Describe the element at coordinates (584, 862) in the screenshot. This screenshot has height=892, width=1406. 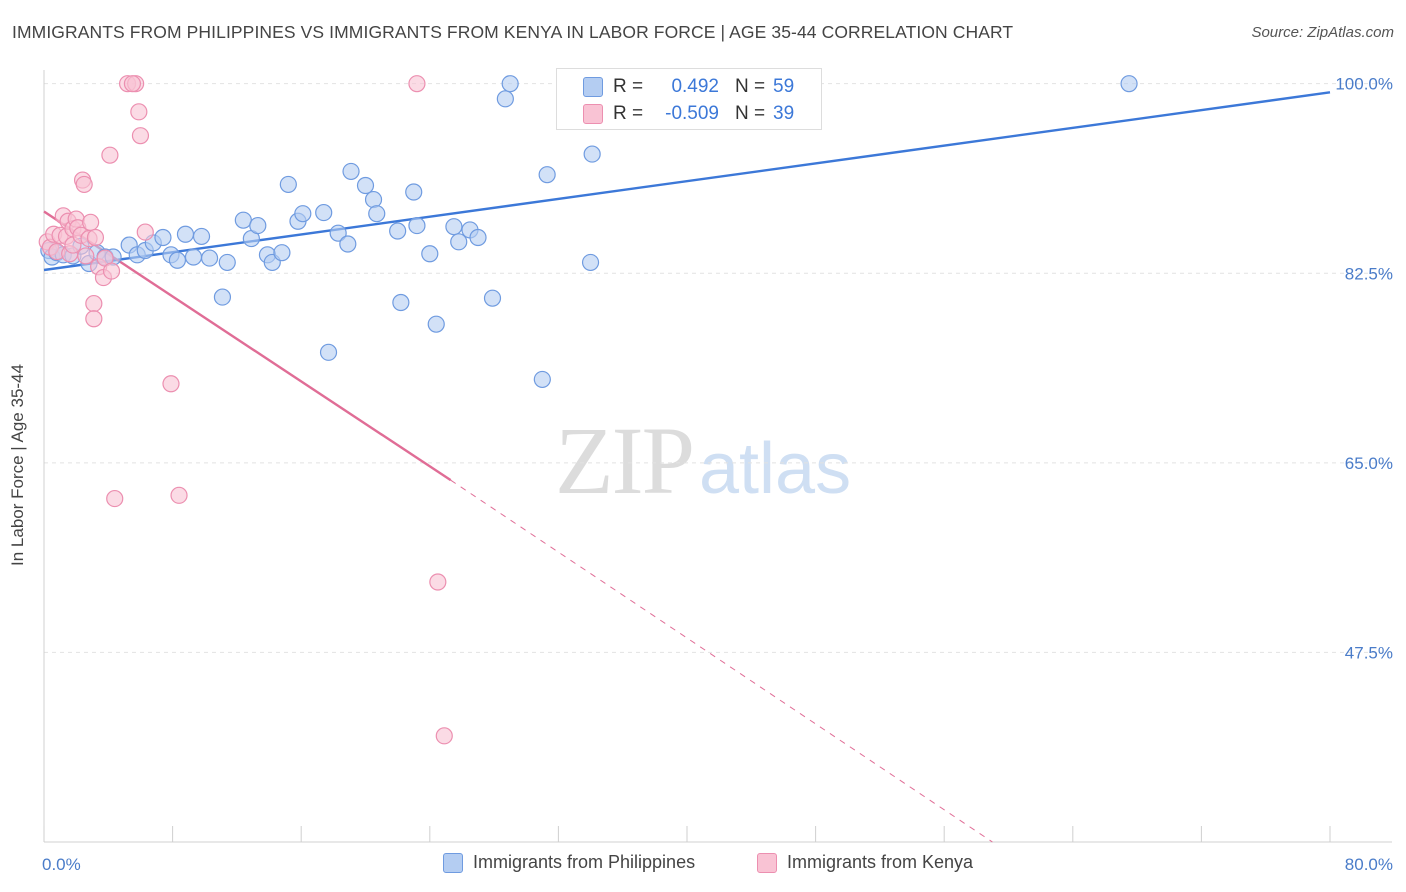
I see `legend-label-philippines: Immigrants from Philippines` at that location.